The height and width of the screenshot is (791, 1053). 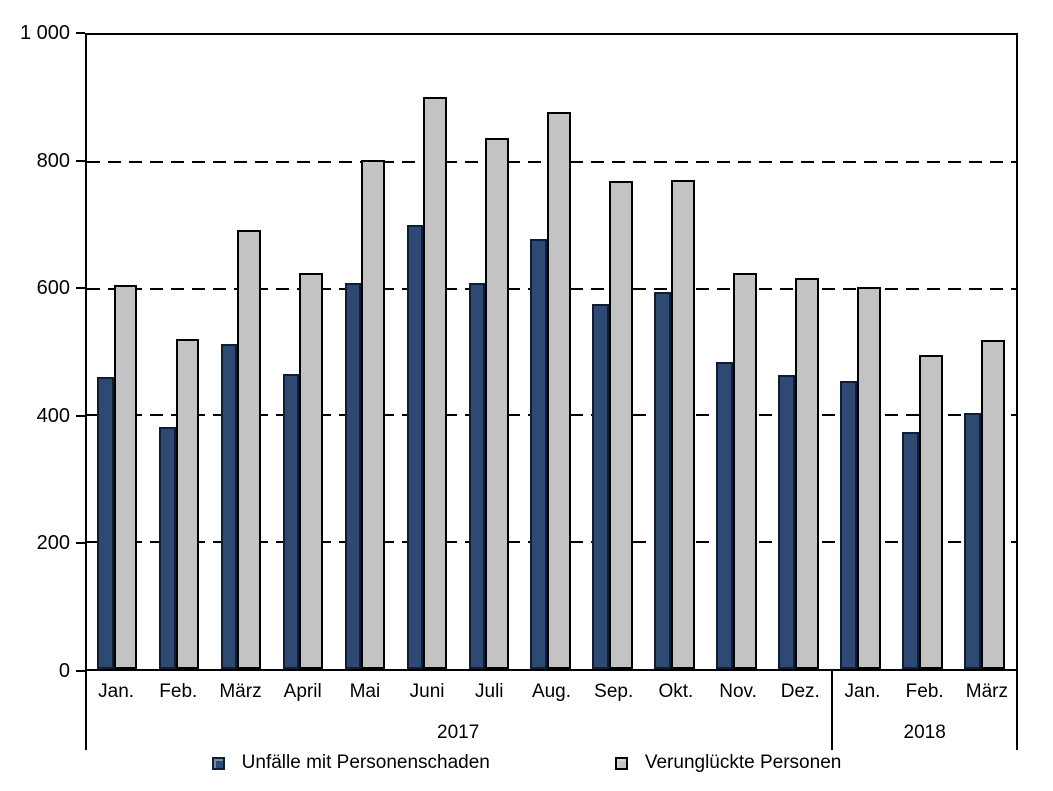 I want to click on legend-item-verunglueckte: Verunglückte Personen, so click(x=728, y=763).